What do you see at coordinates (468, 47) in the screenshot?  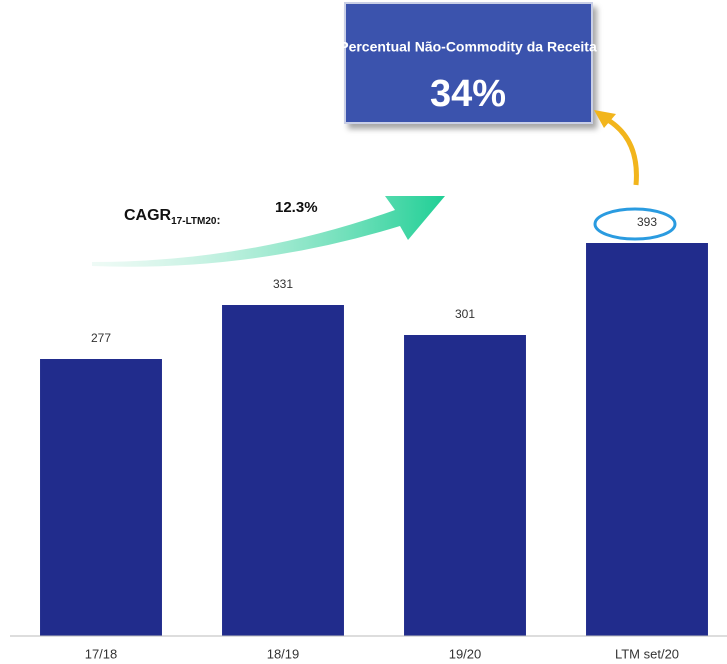 I see `callout-title: Percentual Não-Commodity da Receita` at bounding box center [468, 47].